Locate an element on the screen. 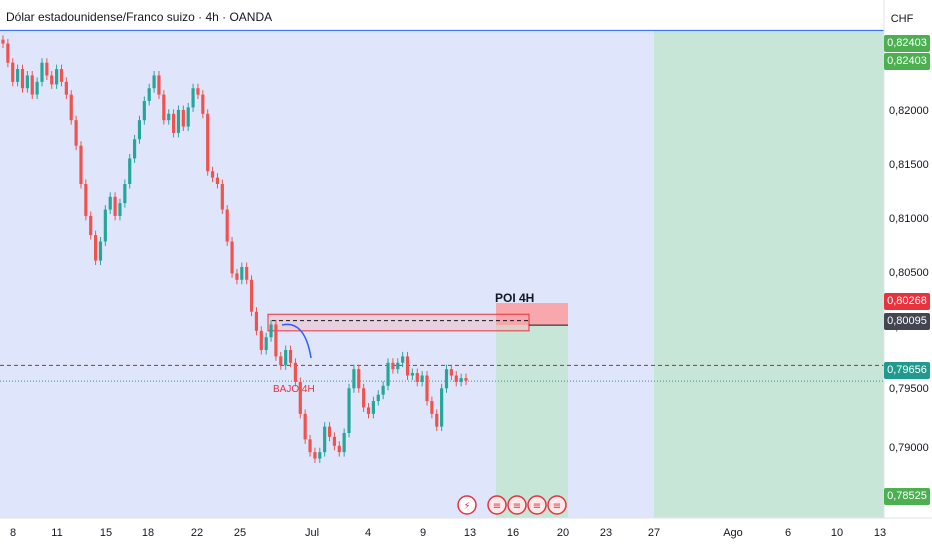 This screenshot has width=932, height=550. time-axis-label: 11 is located at coordinates (57, 533).